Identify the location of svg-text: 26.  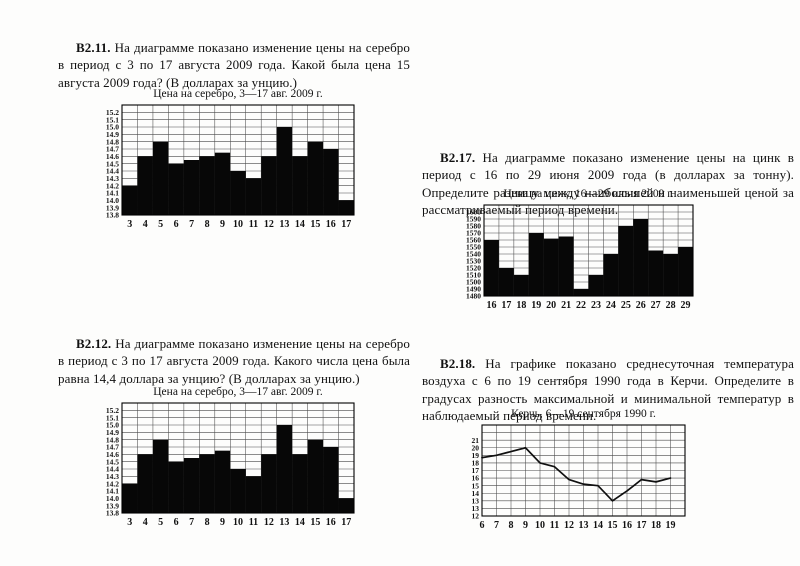
(641, 305).